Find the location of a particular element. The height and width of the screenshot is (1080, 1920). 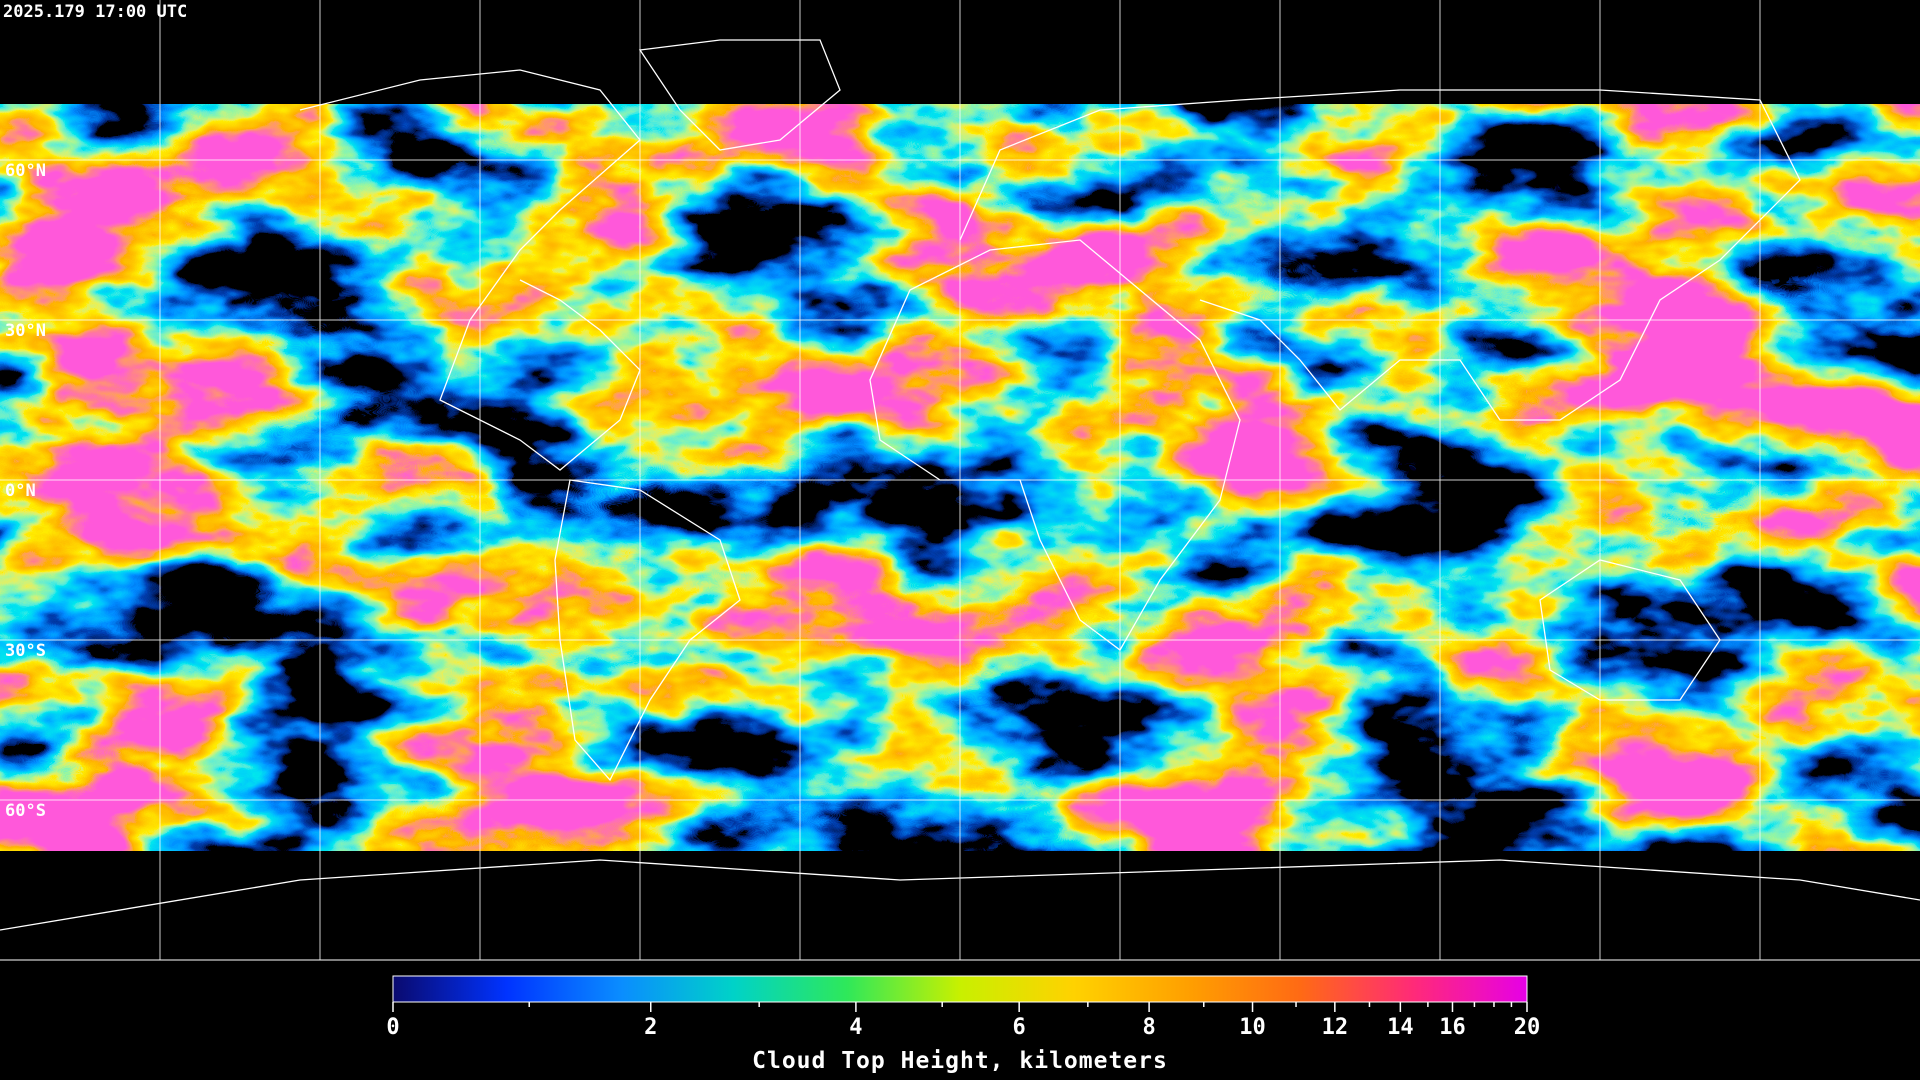

colorbar-tick-label: 8 is located at coordinates (1148, 1027).